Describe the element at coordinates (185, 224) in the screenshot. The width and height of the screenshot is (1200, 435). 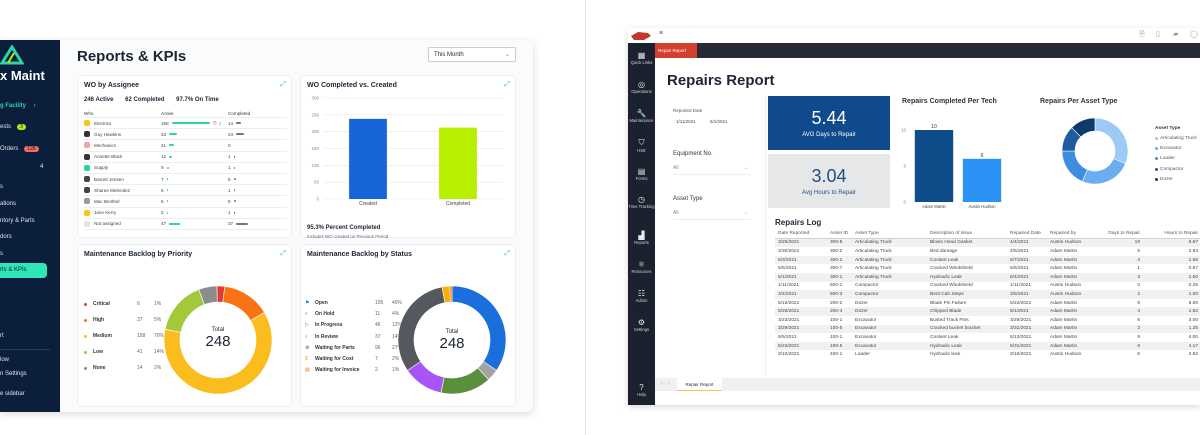
I see `table-row: Not assigned 47 37` at that location.